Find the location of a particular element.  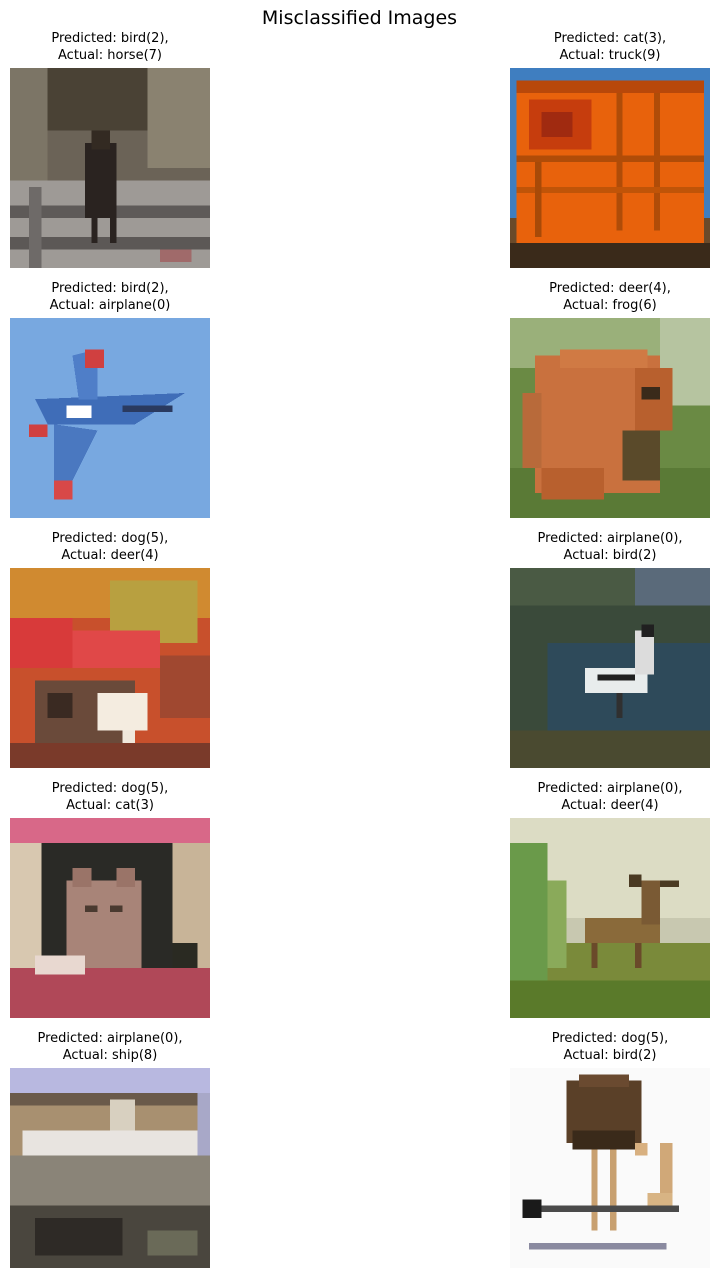

frog-photo is located at coordinates (610, 418).